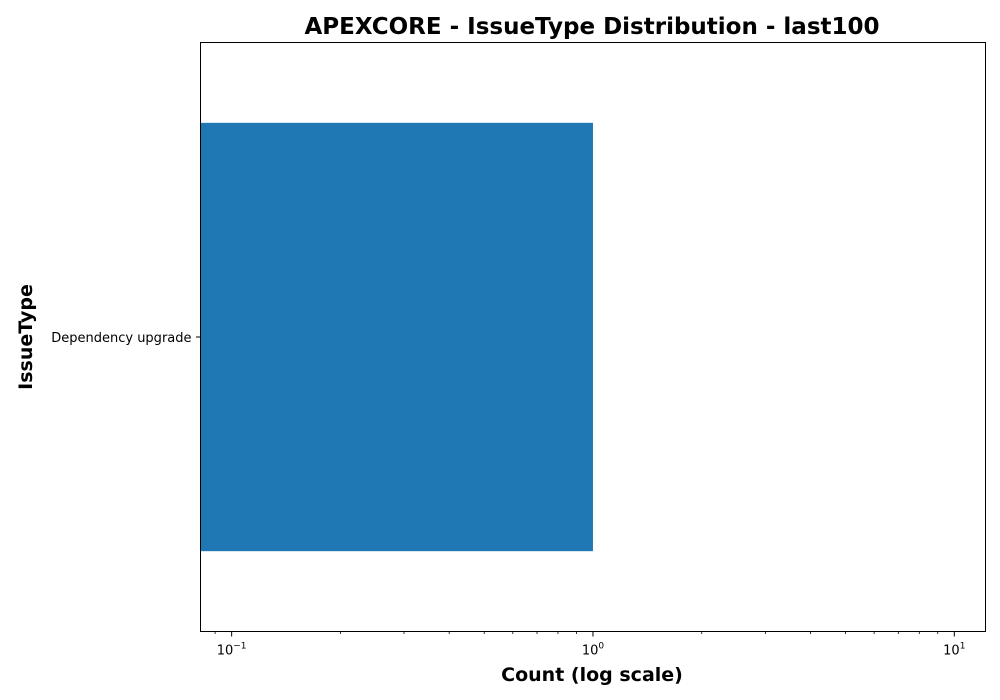 The width and height of the screenshot is (1000, 700). Describe the element at coordinates (232, 650) in the screenshot. I see `x-tick-label: 10⁻¹` at that location.